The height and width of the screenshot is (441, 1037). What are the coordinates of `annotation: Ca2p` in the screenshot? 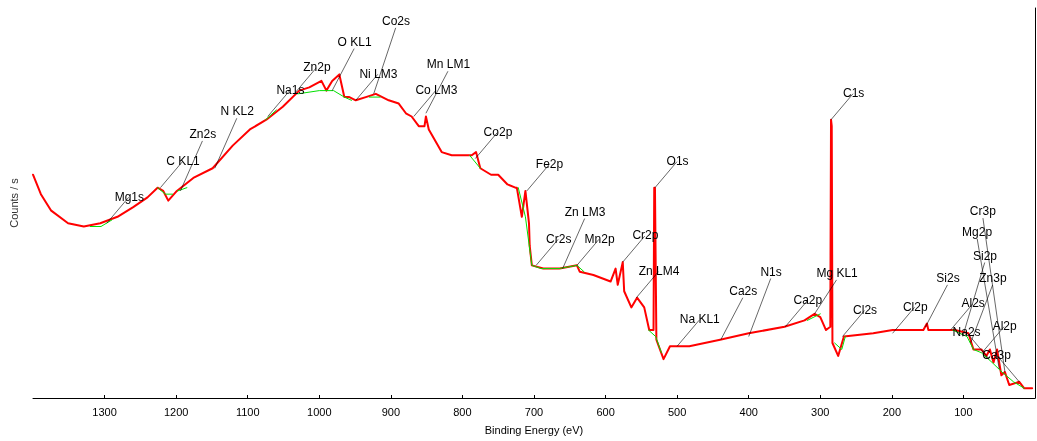 It's located at (808, 300).